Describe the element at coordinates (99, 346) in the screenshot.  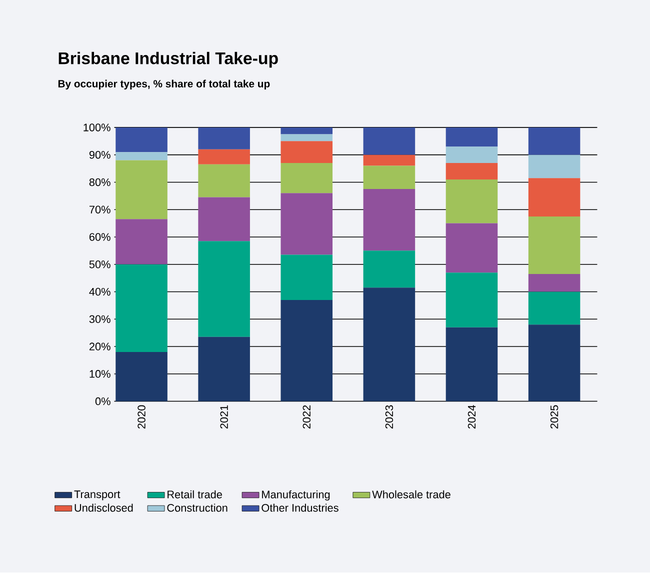
I see `y-tick-label: 20%` at that location.